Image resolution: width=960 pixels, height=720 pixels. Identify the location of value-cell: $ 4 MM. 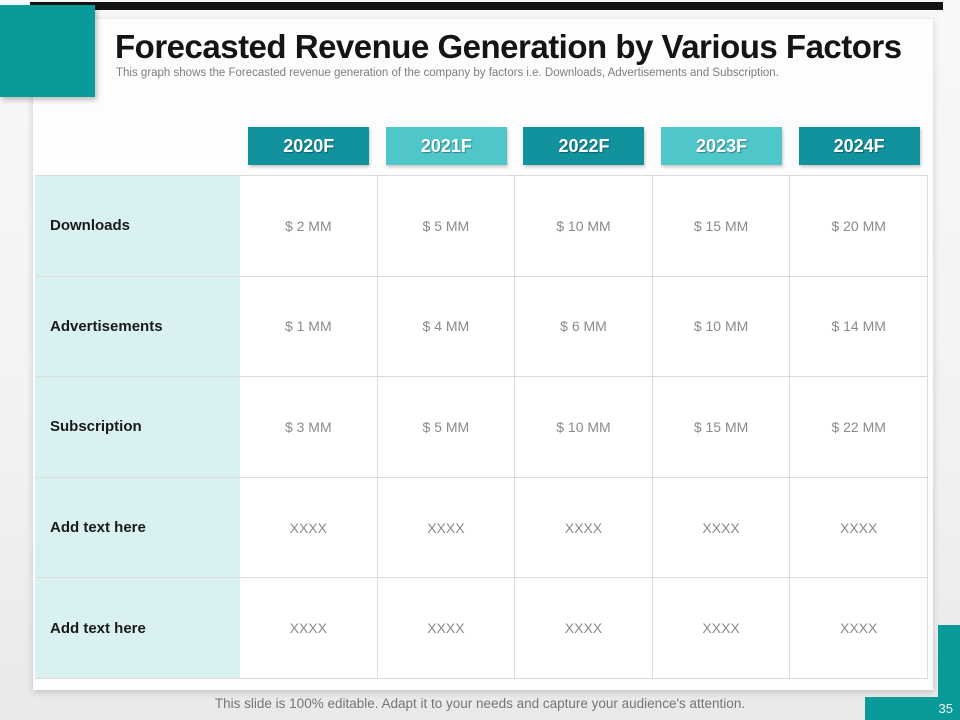
(446, 327).